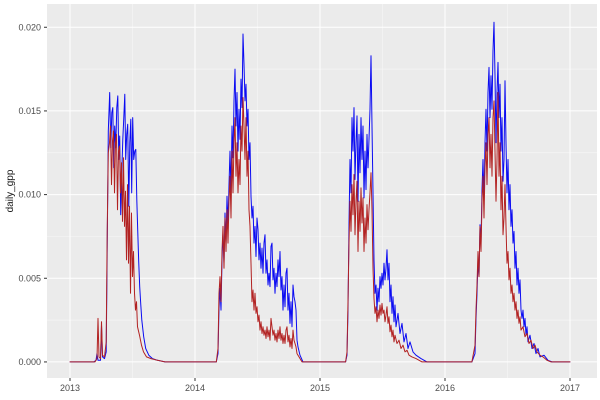 This screenshot has height=400, width=600. Describe the element at coordinates (70, 388) in the screenshot. I see `svg-text: 2013` at that location.